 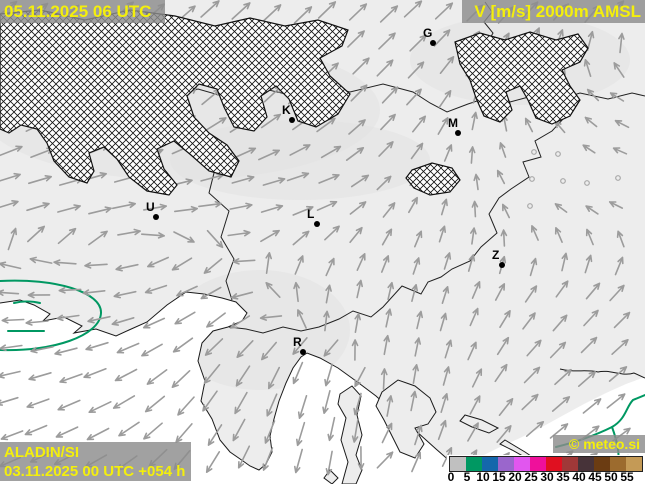 I want to click on model-info-bar: ALADIN/SI 03.11.2025 00 UTC +054 h, so click(x=95, y=461).